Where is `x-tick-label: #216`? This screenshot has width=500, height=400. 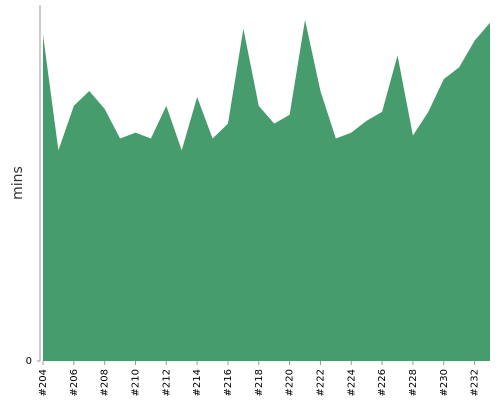 x-tick-label: #216 is located at coordinates (228, 382).